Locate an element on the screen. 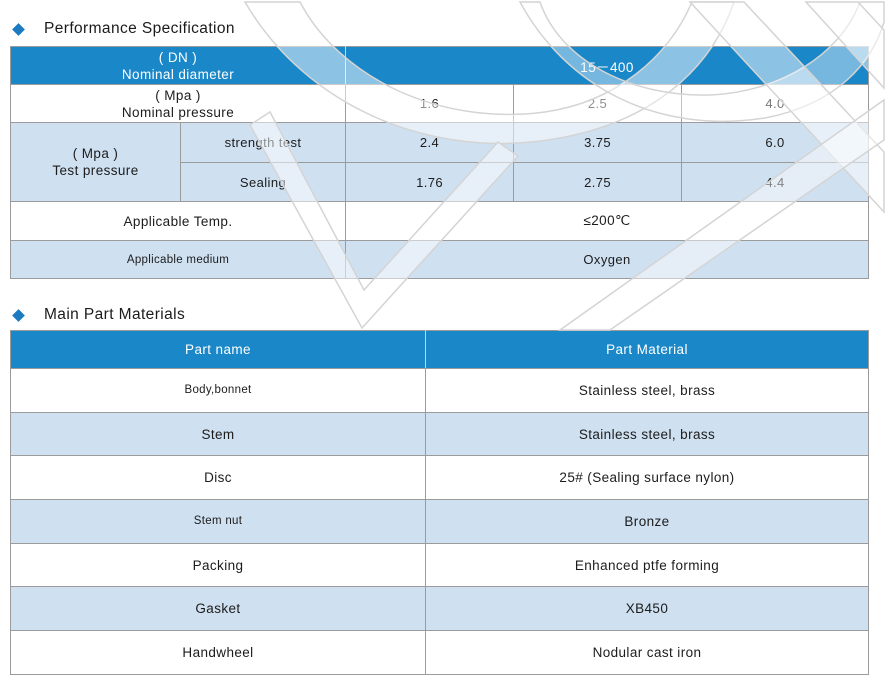  part-name-cell: Disc is located at coordinates (218, 478).